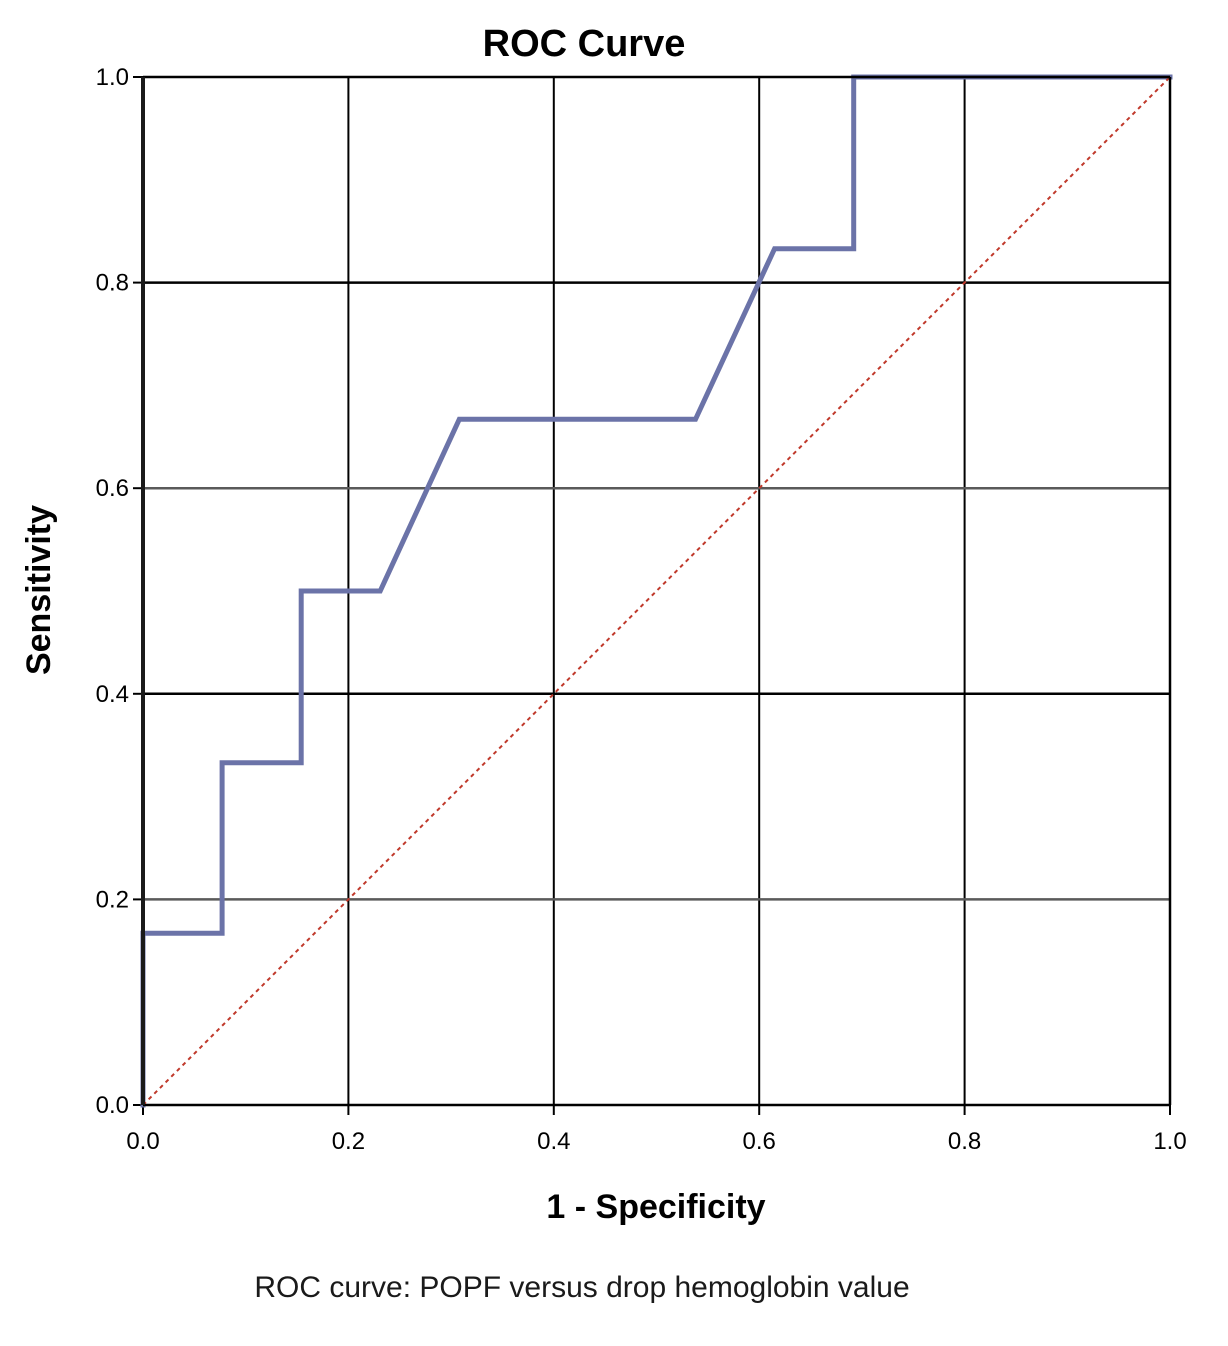 The height and width of the screenshot is (1346, 1228). Describe the element at coordinates (112, 899) in the screenshot. I see `y-tick-label: 0.2` at that location.